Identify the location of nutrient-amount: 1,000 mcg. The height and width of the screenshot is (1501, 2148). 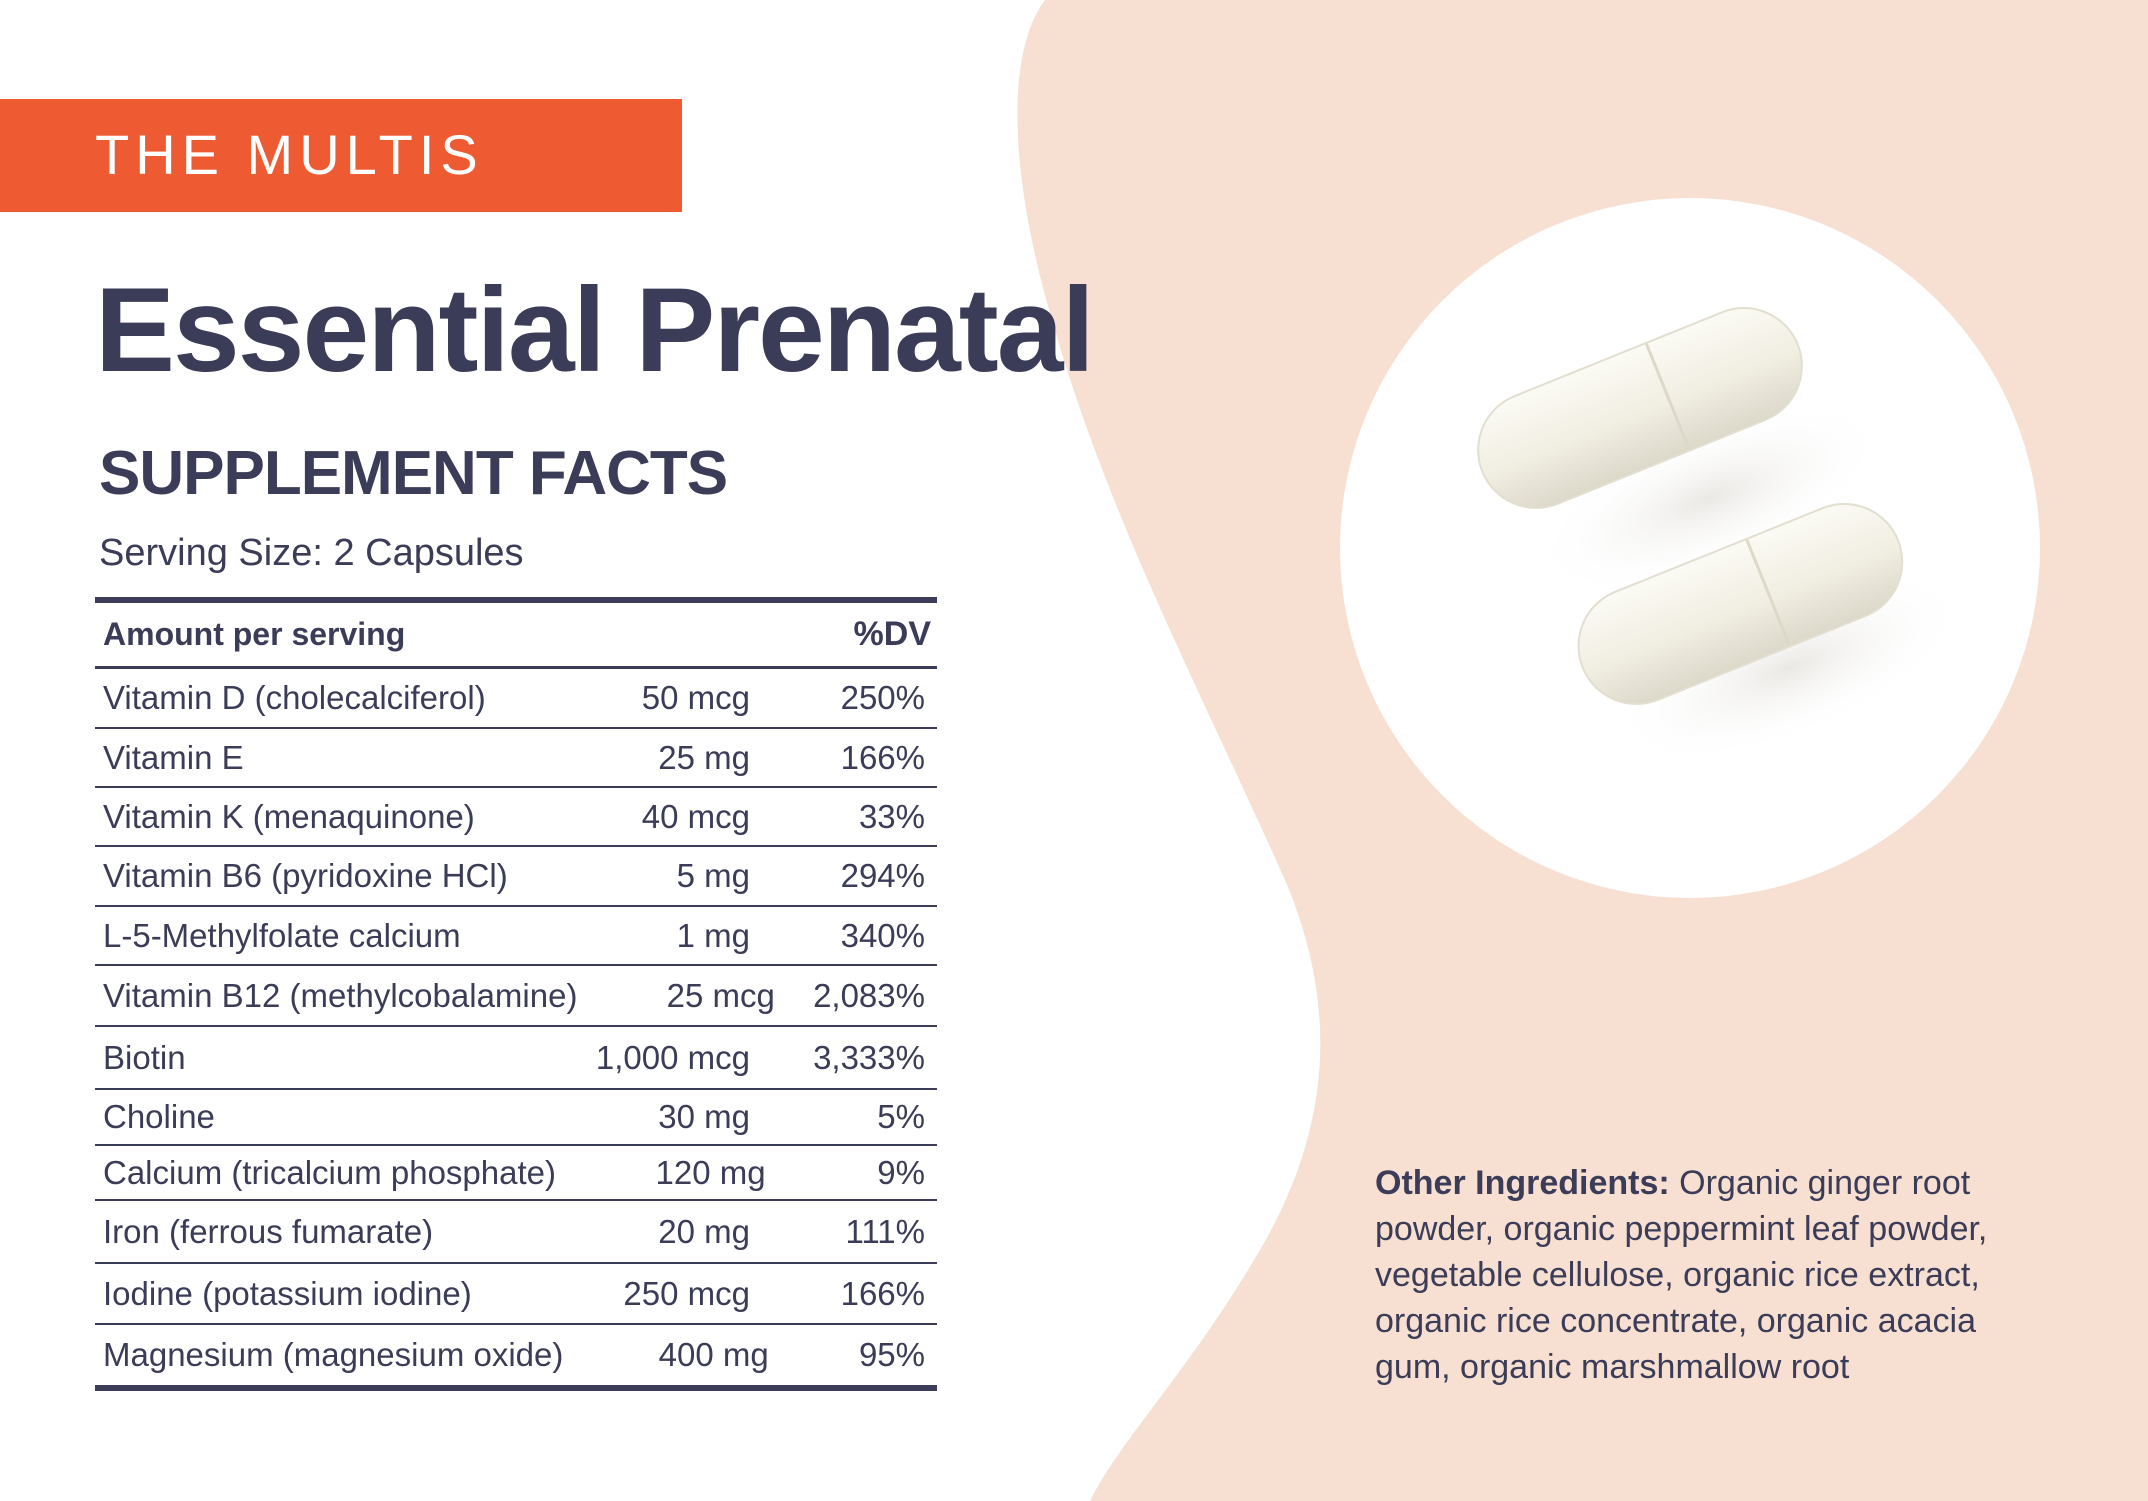
(672, 1057).